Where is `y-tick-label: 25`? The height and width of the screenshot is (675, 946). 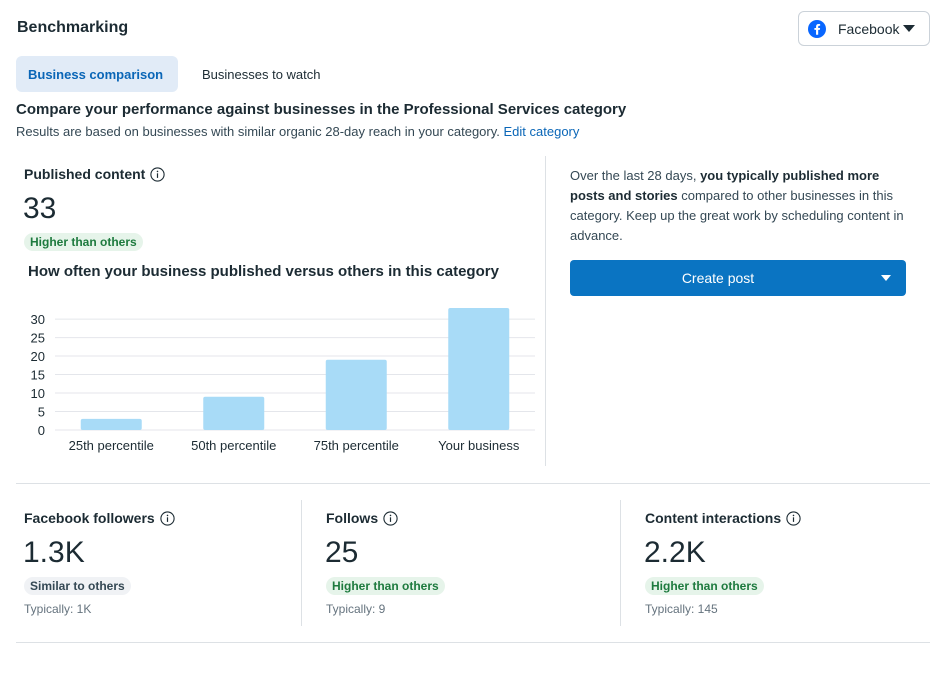 y-tick-label: 25 is located at coordinates (38, 338).